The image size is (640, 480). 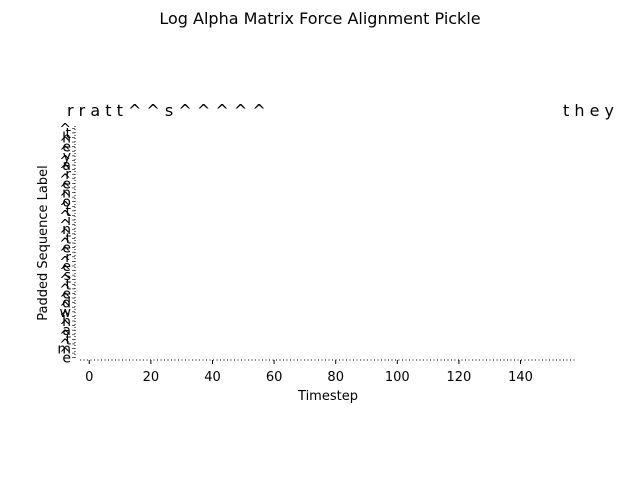 What do you see at coordinates (309, 372) in the screenshot?
I see `x-axis-ticks: 0 20 40 60 80 100 120 140` at bounding box center [309, 372].